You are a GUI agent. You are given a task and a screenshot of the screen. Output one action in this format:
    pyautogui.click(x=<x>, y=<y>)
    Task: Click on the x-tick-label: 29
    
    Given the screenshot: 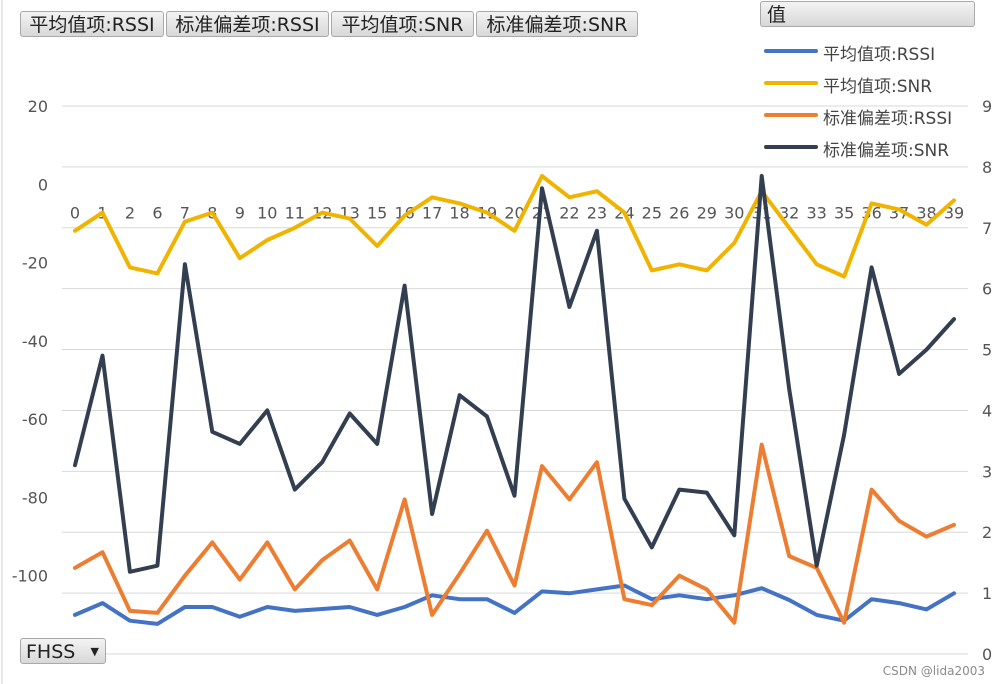 What is the action you would take?
    pyautogui.click(x=707, y=212)
    